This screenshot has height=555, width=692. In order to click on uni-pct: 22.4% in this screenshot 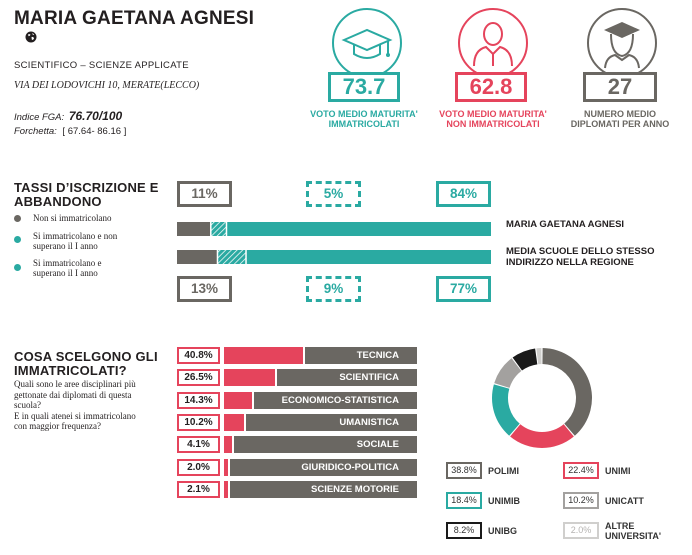, I will do `click(581, 470)`.